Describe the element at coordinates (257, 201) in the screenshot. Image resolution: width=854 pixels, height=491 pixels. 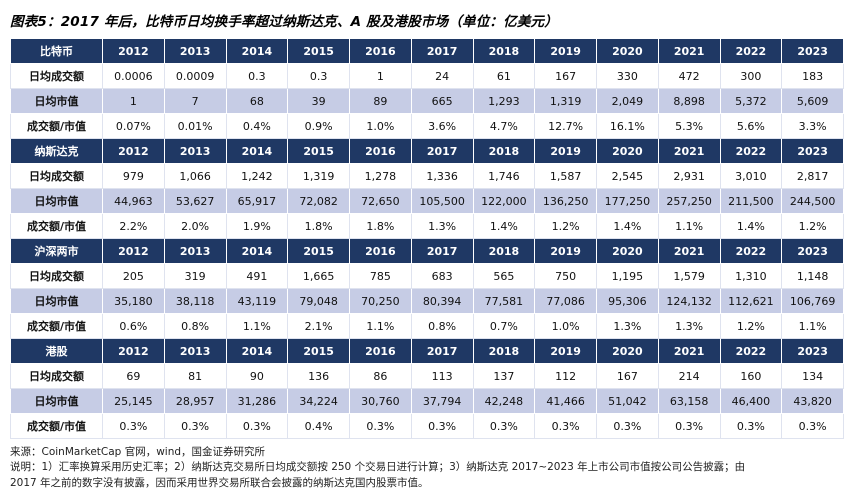
I see `value-cell: 65,917` at that location.